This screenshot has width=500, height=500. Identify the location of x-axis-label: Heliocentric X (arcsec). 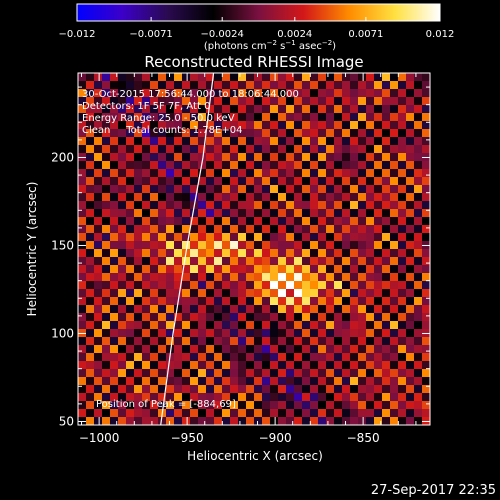
(255, 456).